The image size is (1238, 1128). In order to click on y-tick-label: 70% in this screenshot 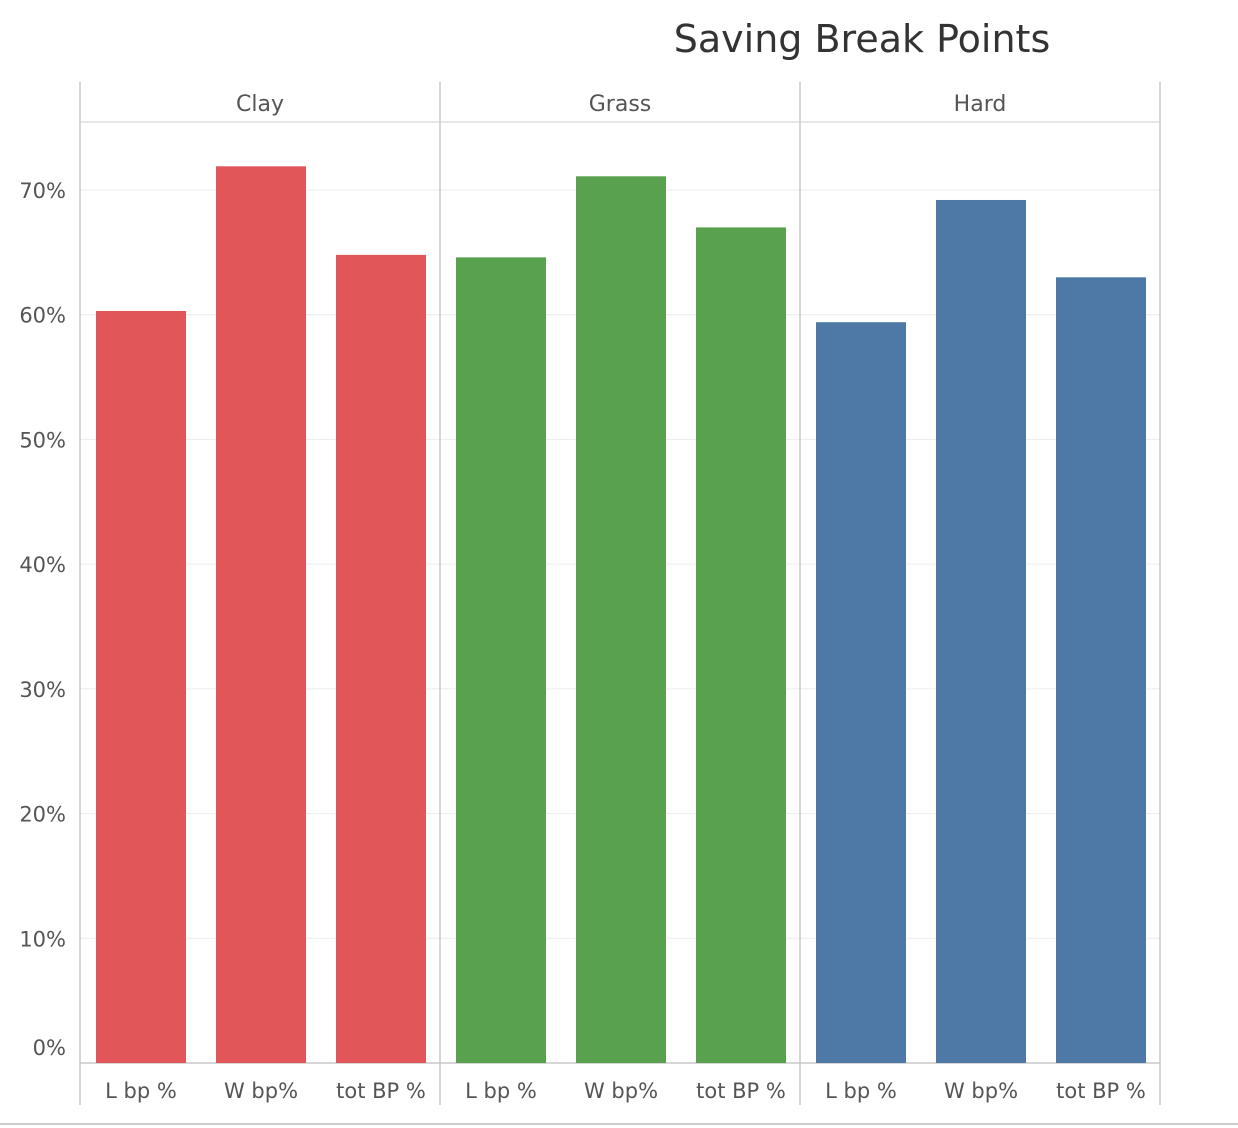, I will do `click(42, 191)`.